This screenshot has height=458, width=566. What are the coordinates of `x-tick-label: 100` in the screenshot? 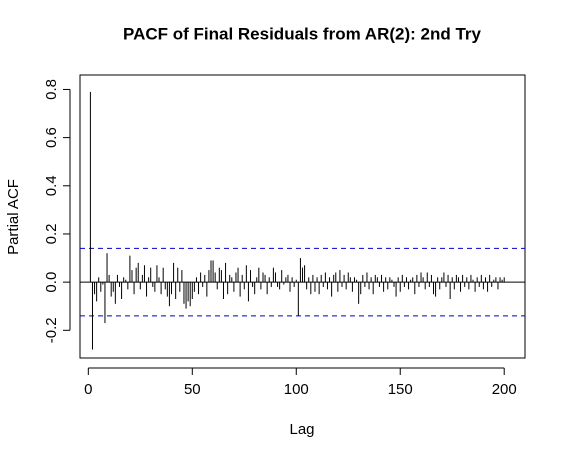 It's located at (296, 389).